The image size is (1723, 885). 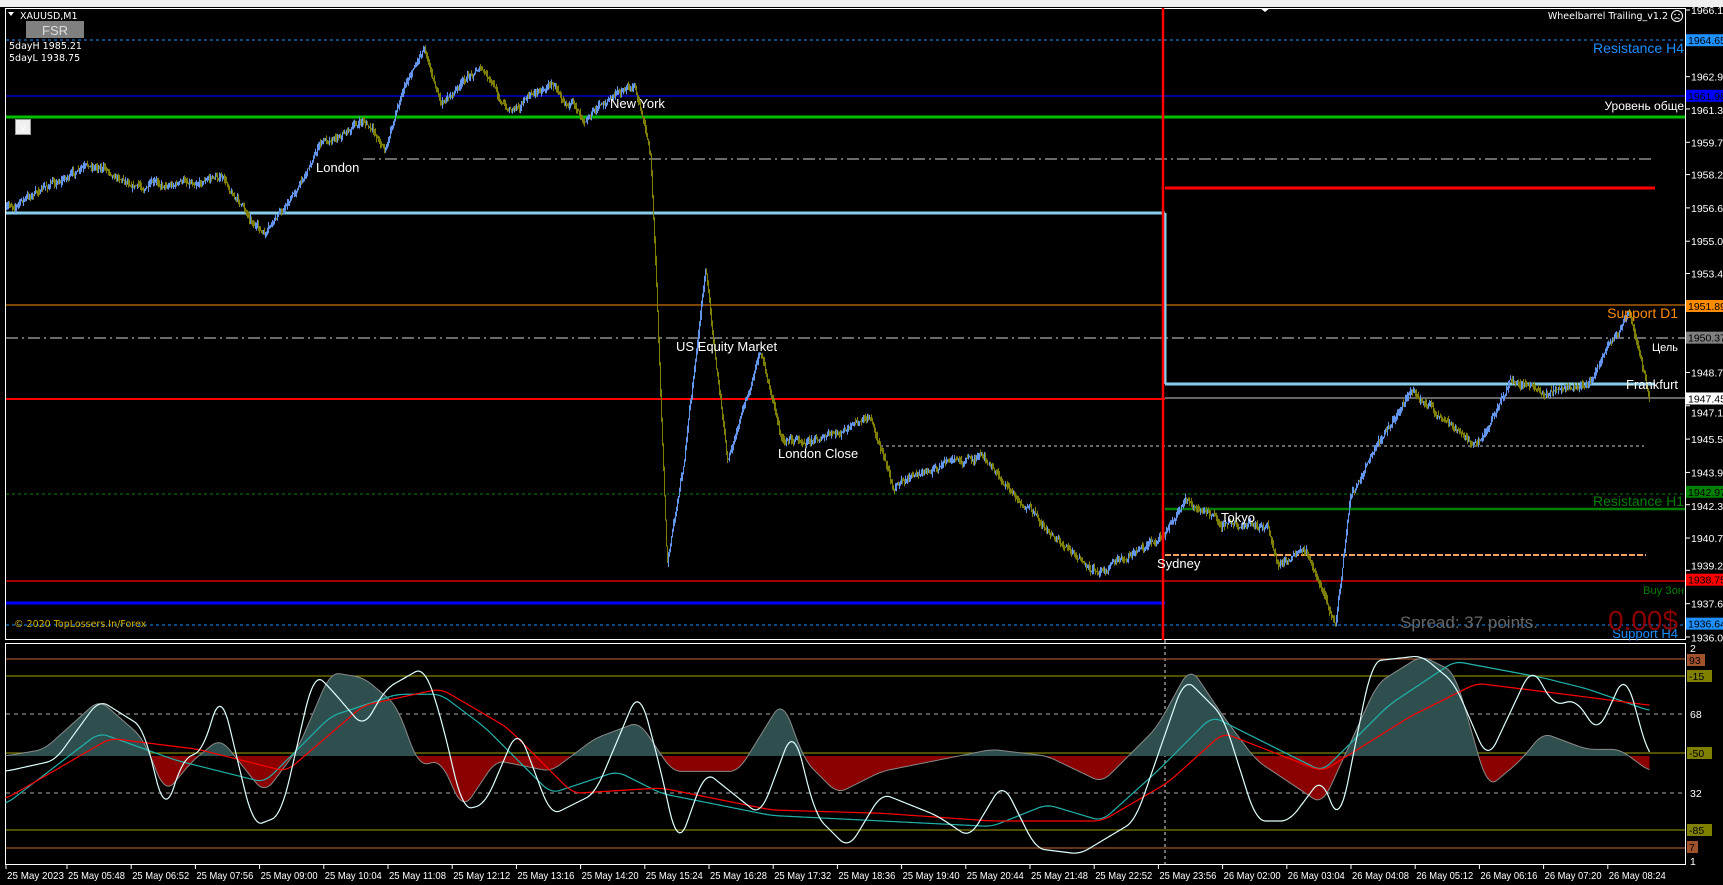 I want to click on session-label-tokyo: Tokyo, so click(x=1238, y=517).